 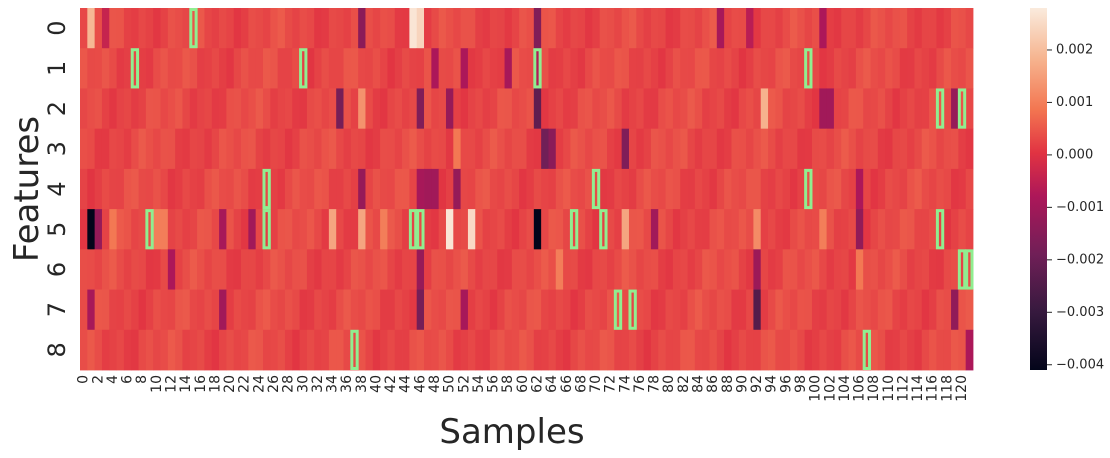 I want to click on y-tick-label: 2, so click(x=57, y=108).